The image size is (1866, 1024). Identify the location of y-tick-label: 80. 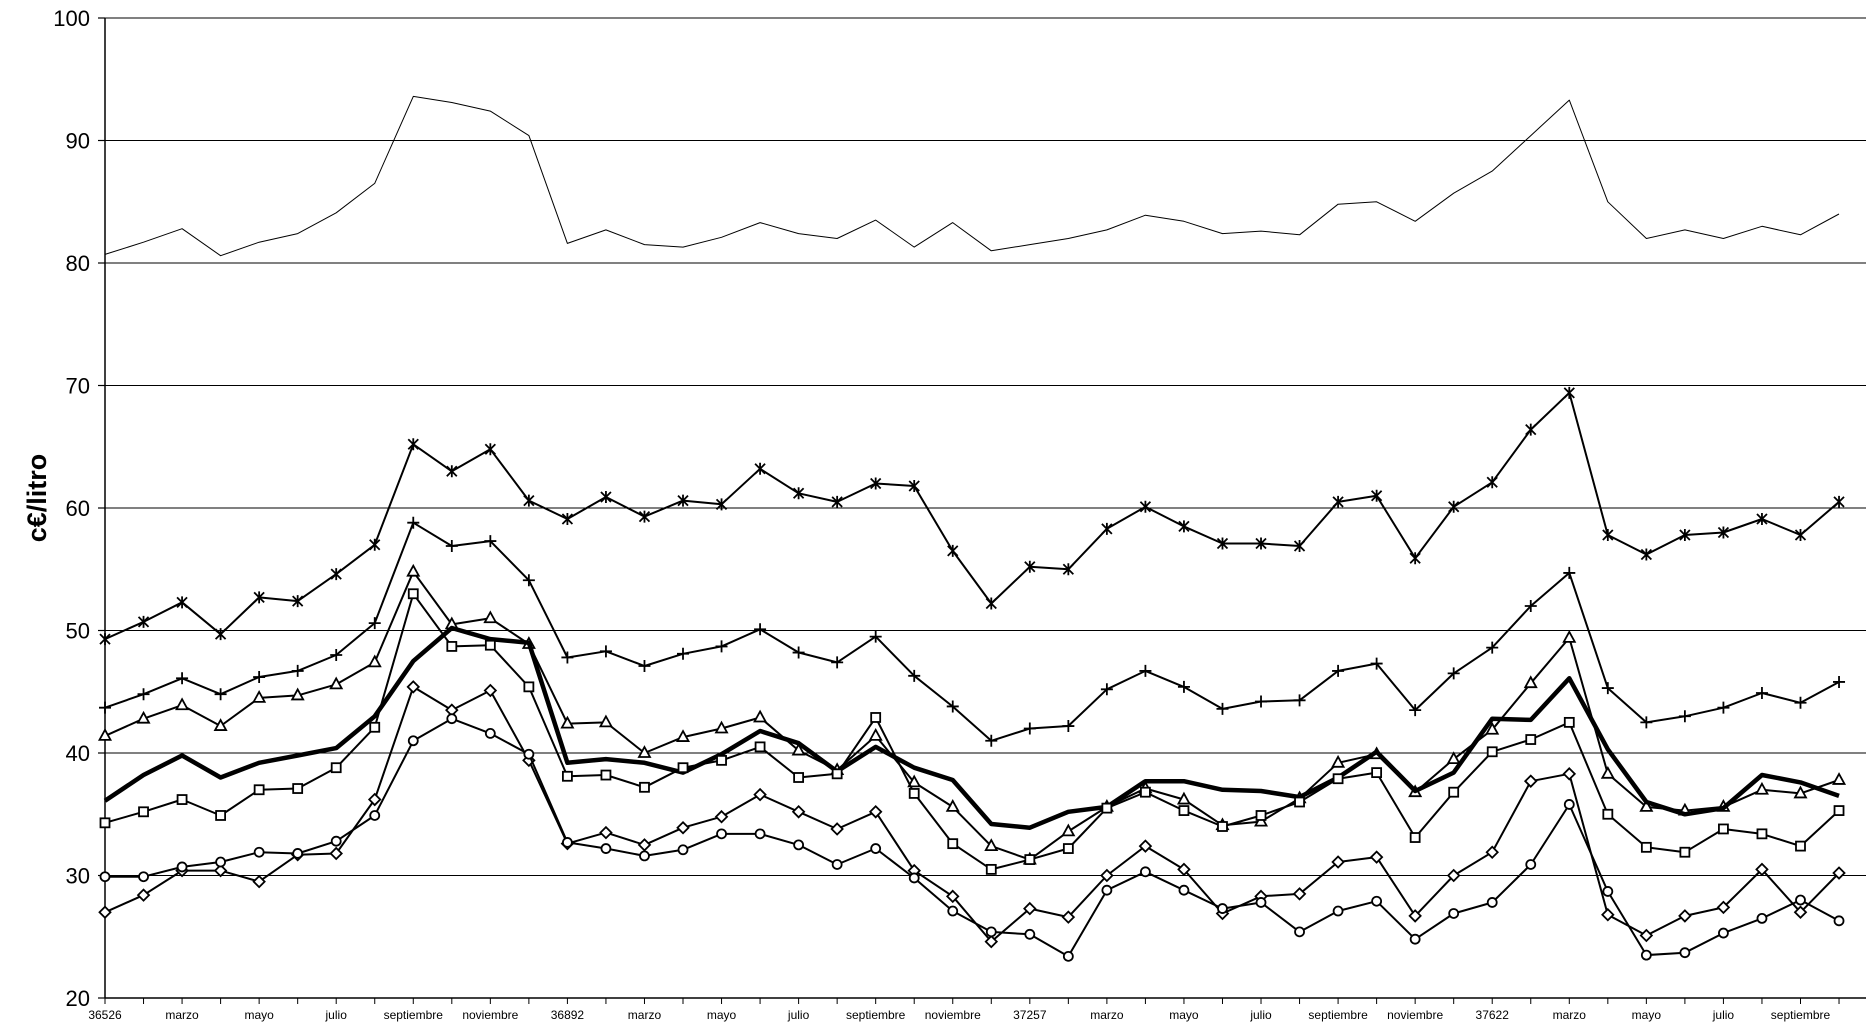
(78, 263).